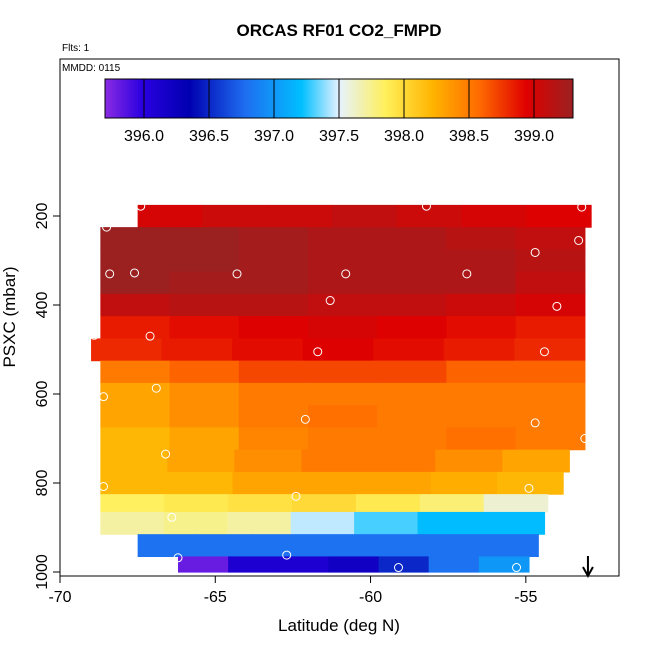  I want to click on heatmap-cell-r2-c2, so click(273, 261).